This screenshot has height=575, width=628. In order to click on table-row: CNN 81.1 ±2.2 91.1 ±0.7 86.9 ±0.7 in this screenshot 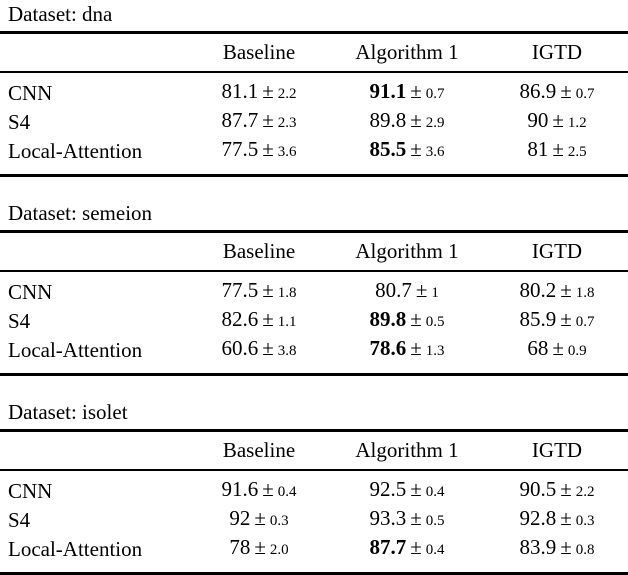, I will do `click(314, 89)`.